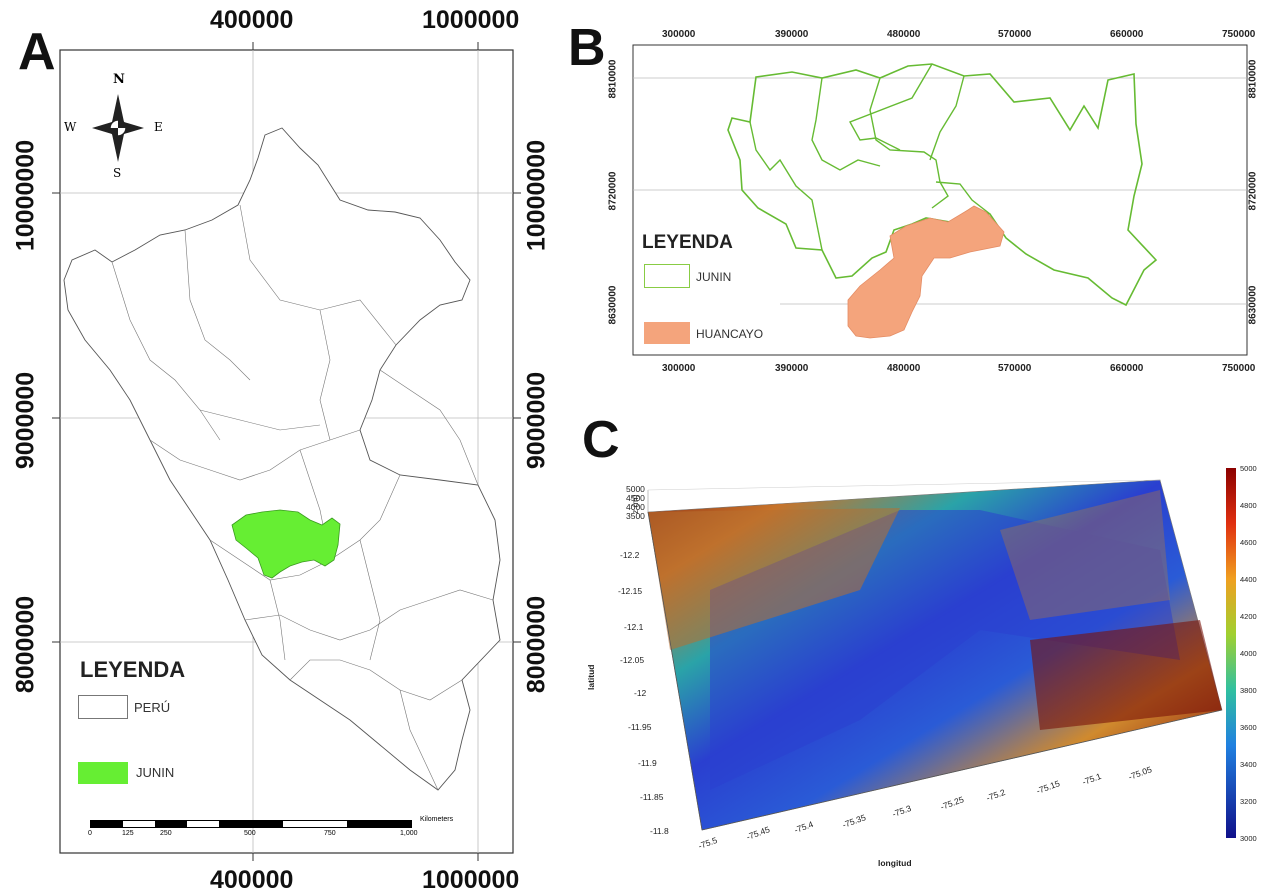 The height and width of the screenshot is (895, 1271). What do you see at coordinates (1015, 34) in the screenshot?
I see `panel-b-top-tick-4: 570000` at bounding box center [1015, 34].